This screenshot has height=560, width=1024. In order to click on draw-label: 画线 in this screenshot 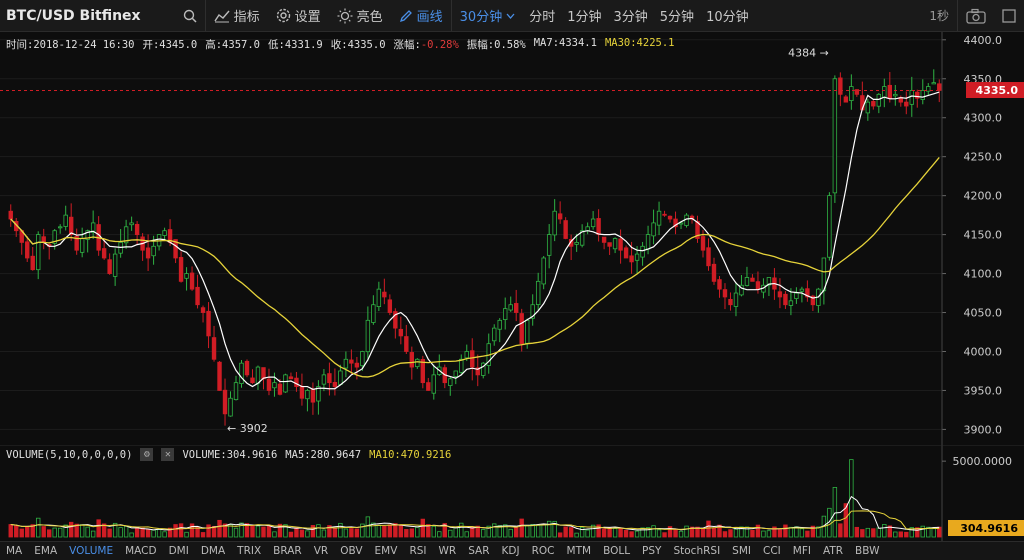, I will do `click(429, 17)`.